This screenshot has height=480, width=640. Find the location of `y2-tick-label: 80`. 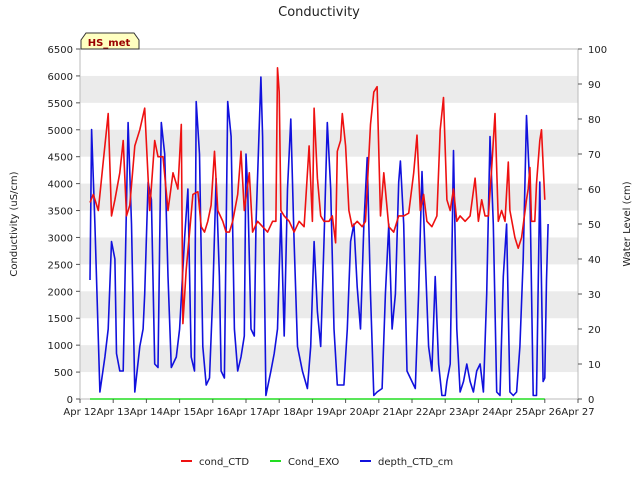

y2-tick-label: 80 is located at coordinates (594, 120).